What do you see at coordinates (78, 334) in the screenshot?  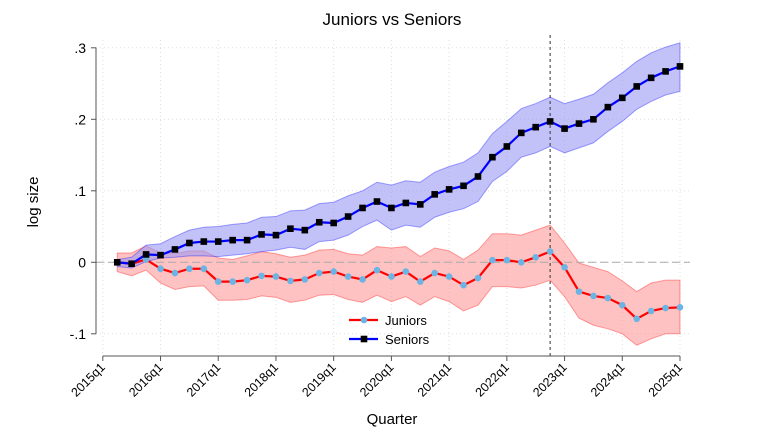 I see `y-tick-label: -.1` at bounding box center [78, 334].